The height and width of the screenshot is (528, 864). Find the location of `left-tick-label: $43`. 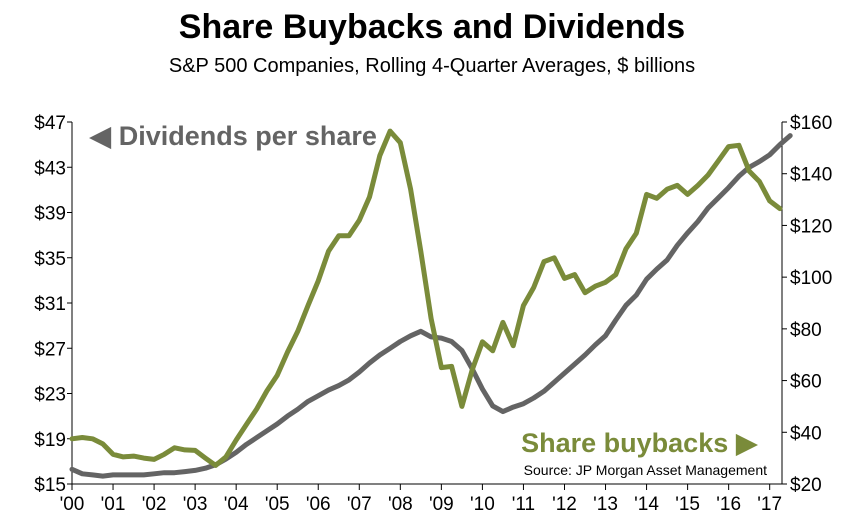

left-tick-label: $43 is located at coordinates (50, 168).